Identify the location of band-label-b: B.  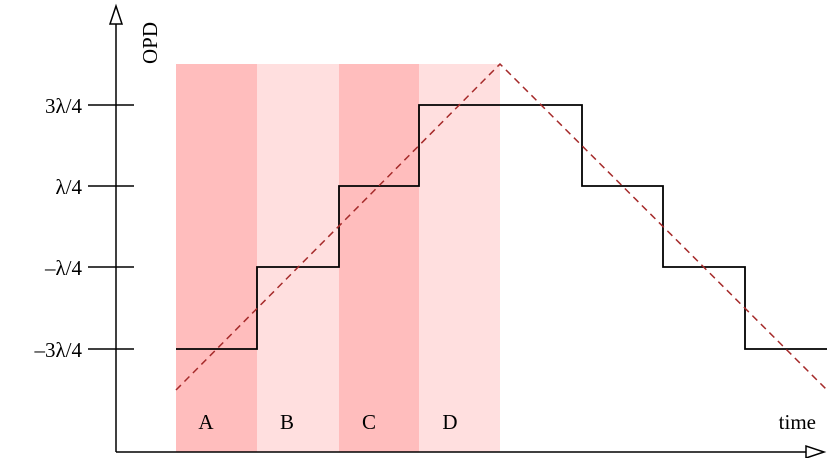
(287, 422).